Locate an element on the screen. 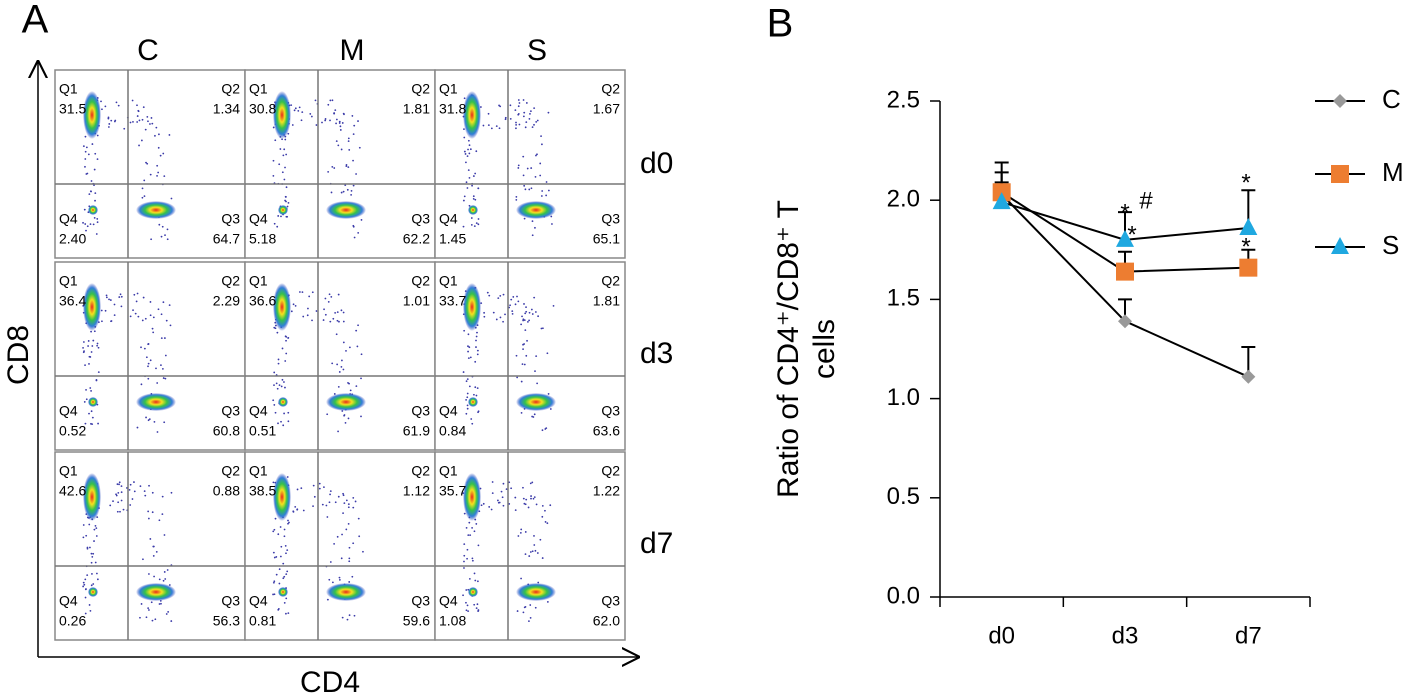 The image size is (1418, 698). quadrant-name: Q1 is located at coordinates (258, 471).